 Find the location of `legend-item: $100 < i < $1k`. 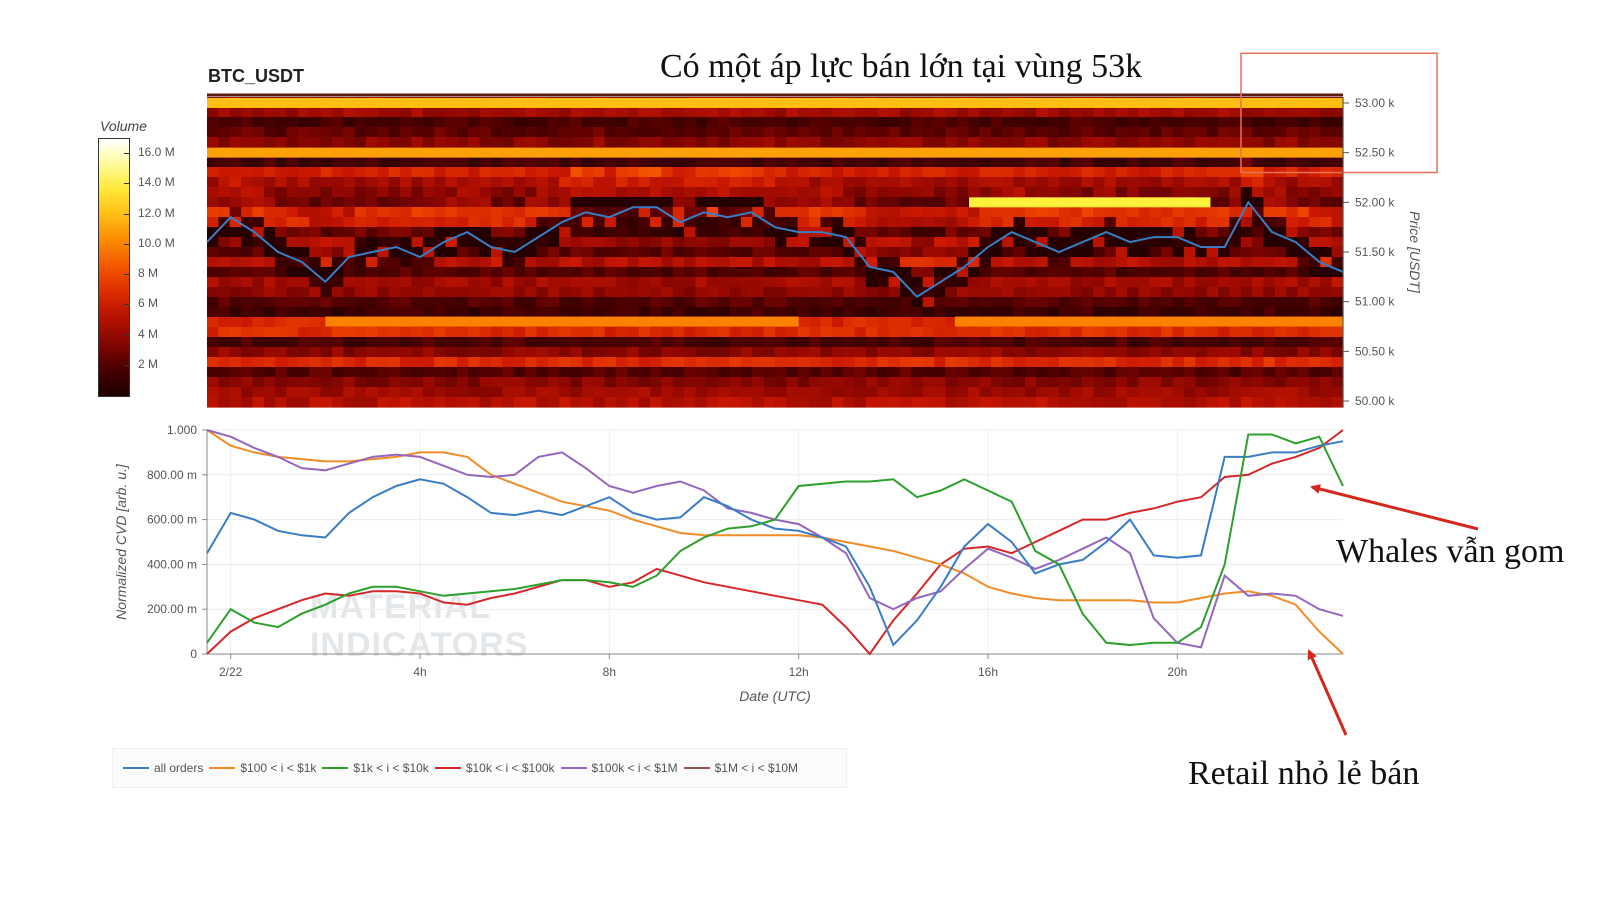

legend-item: $100 < i < $1k is located at coordinates (262, 768).